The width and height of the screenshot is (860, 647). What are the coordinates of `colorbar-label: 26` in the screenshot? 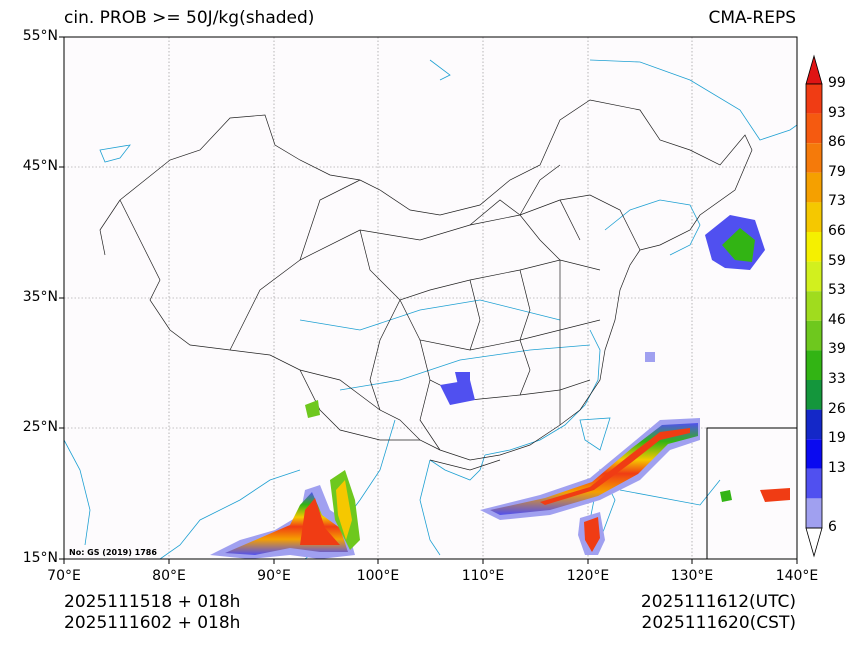 It's located at (837, 408).